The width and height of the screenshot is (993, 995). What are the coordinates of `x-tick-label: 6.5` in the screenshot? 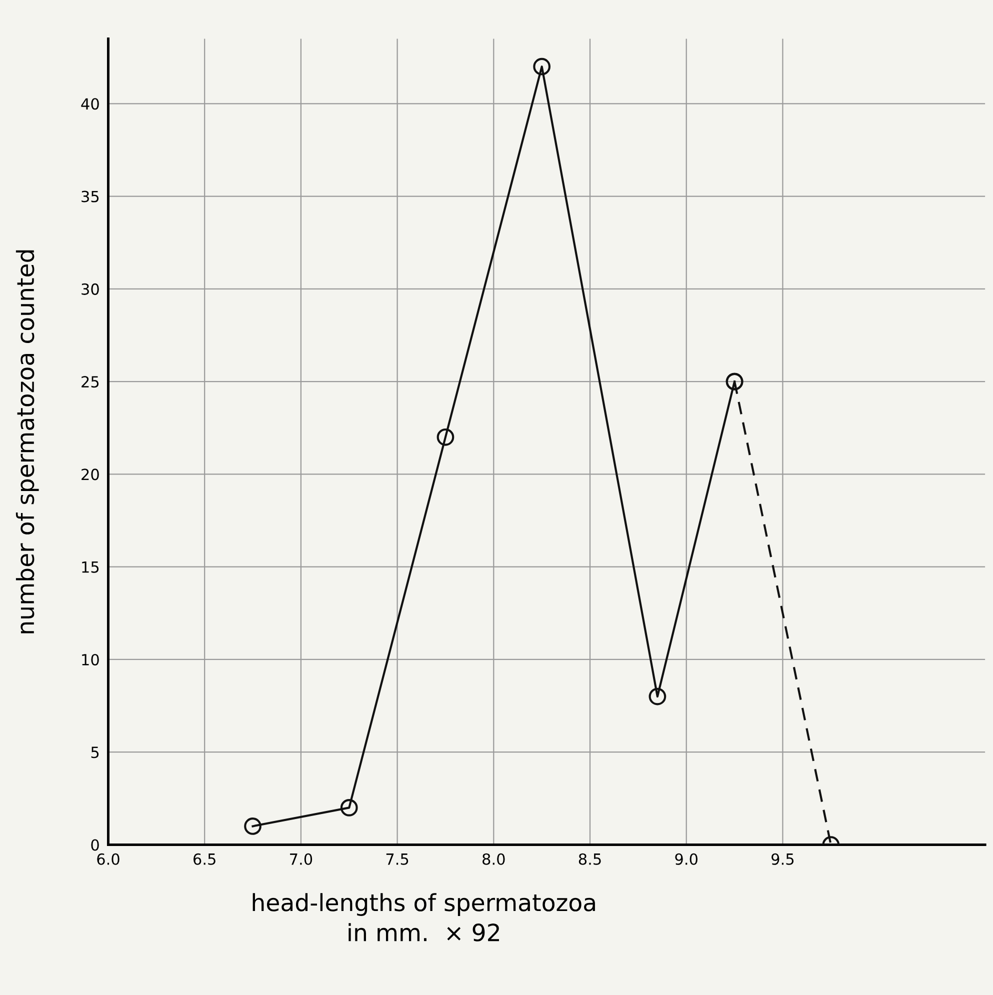 It's located at (205, 859).